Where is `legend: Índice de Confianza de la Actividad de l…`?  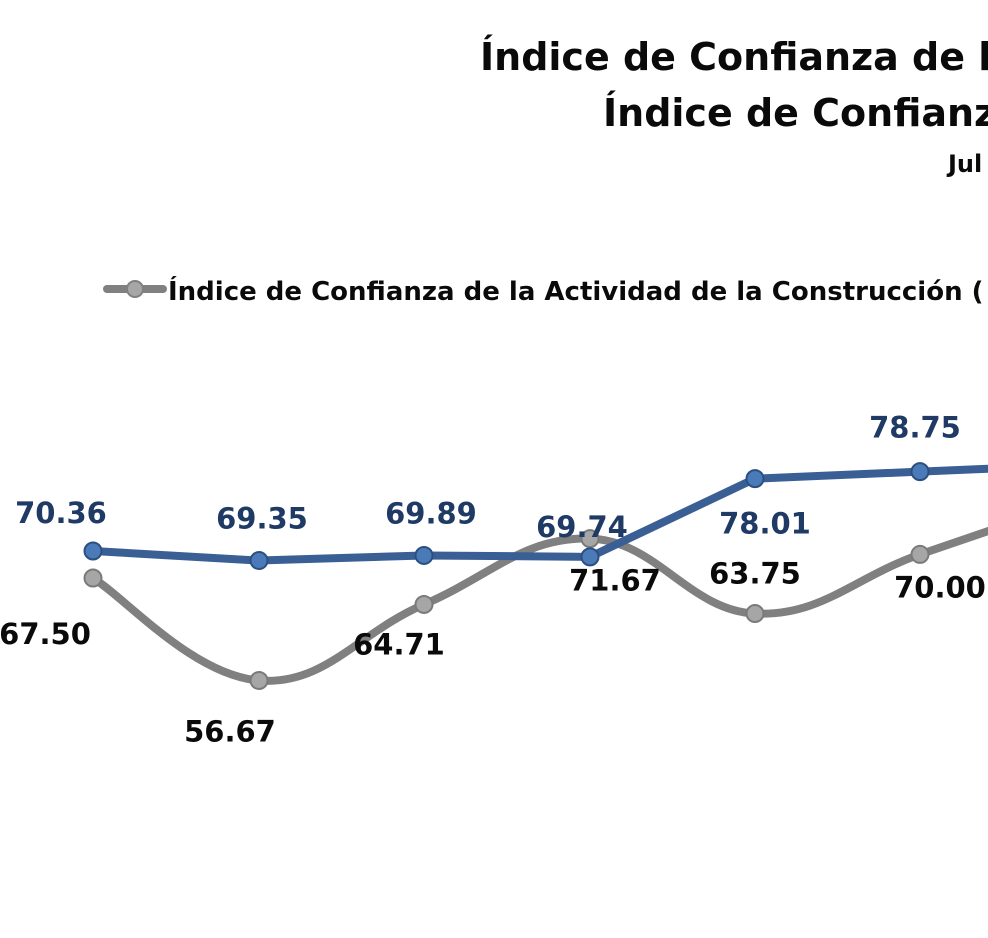 legend: Índice de Confianza de la Actividad de l… is located at coordinates (543, 291).